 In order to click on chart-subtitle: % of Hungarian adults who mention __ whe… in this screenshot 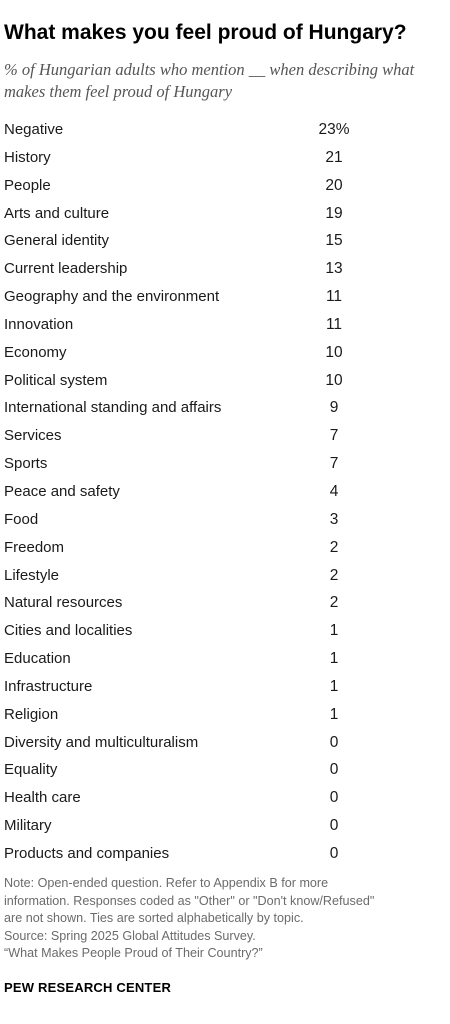, I will do `click(209, 80)`.